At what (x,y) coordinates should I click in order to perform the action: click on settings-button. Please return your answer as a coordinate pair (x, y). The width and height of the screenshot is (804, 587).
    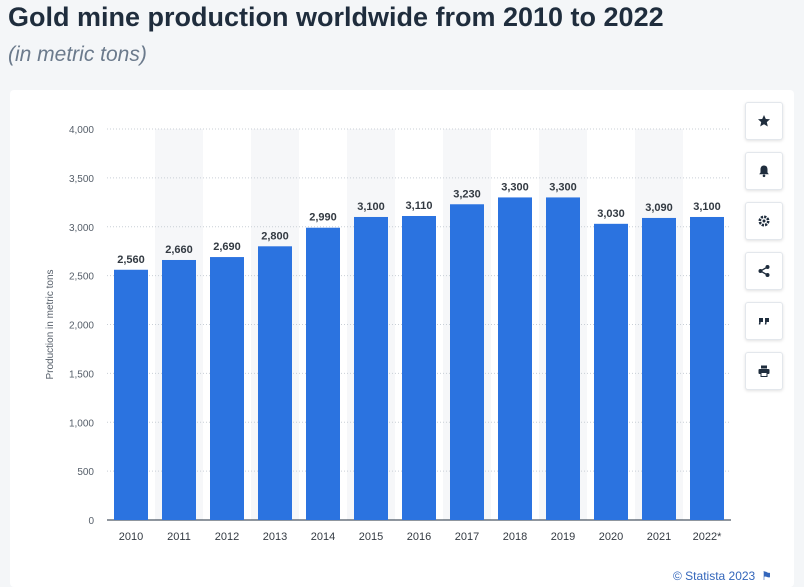
    Looking at the image, I should click on (764, 221).